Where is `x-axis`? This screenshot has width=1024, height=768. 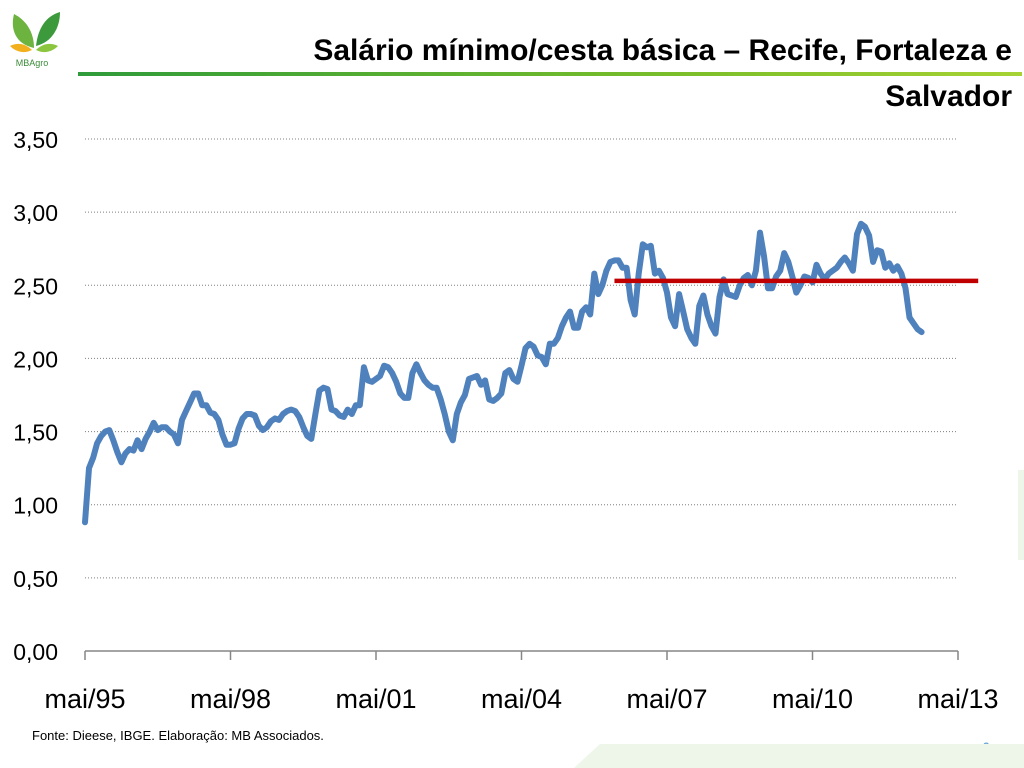
x-axis is located at coordinates (521, 655).